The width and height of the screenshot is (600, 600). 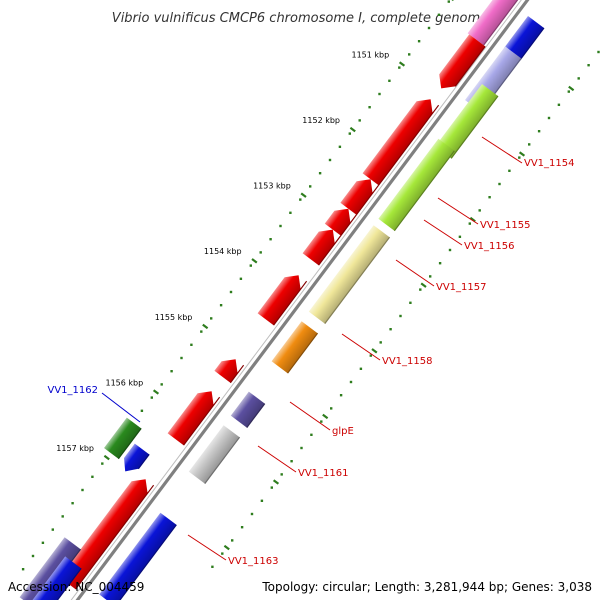 I want to click on accession-label: Accession: NC_004459, so click(x=76, y=587).